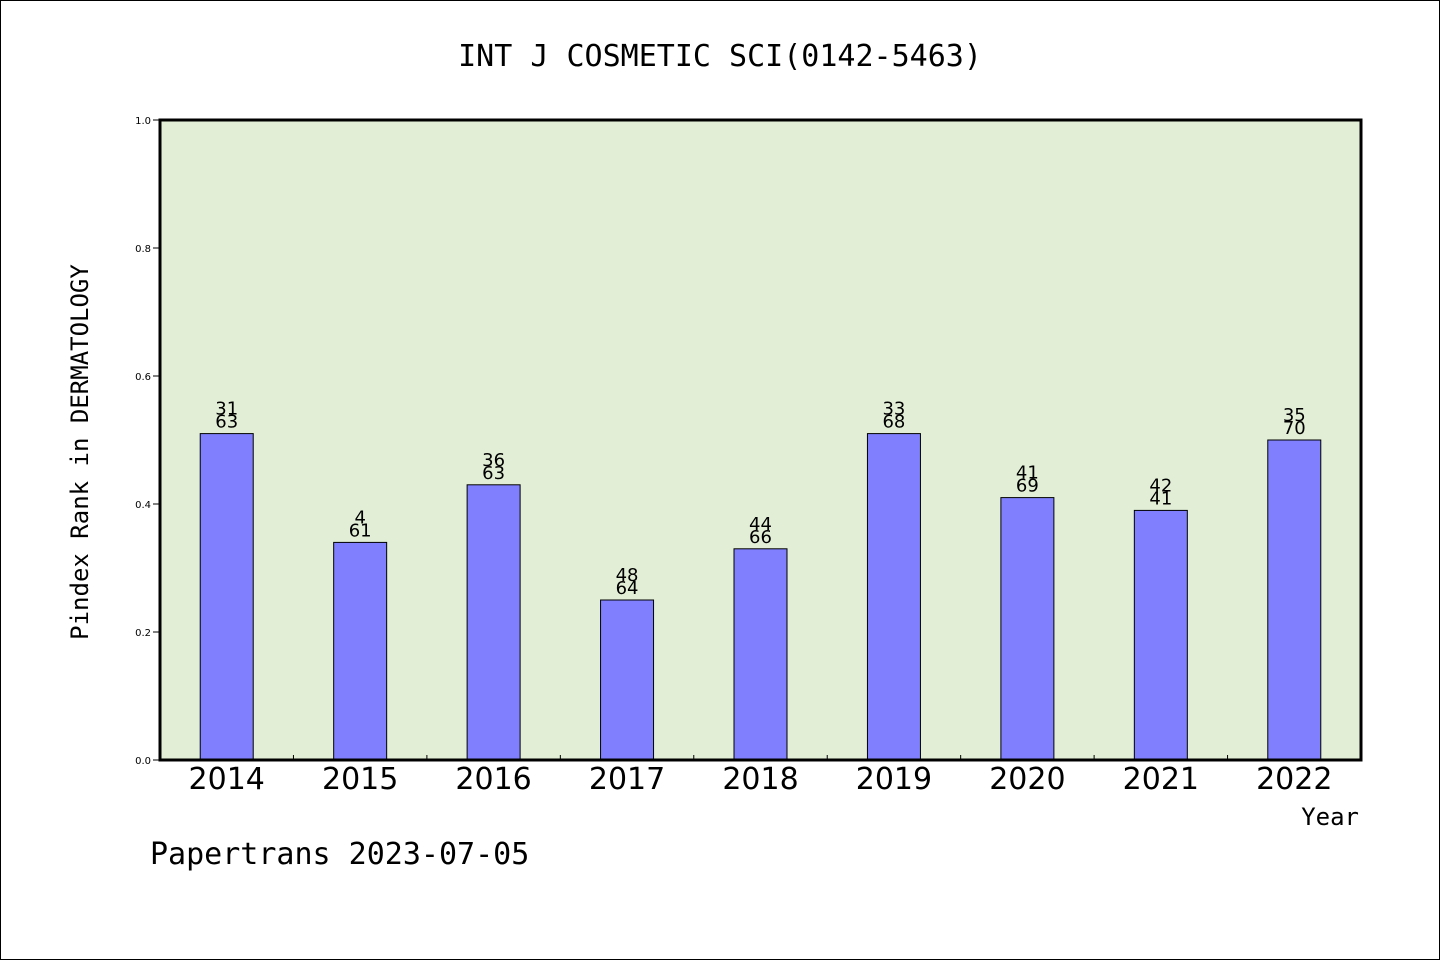 The width and height of the screenshot is (1440, 960). I want to click on data-label-2022-rank: 35, so click(1294, 415).